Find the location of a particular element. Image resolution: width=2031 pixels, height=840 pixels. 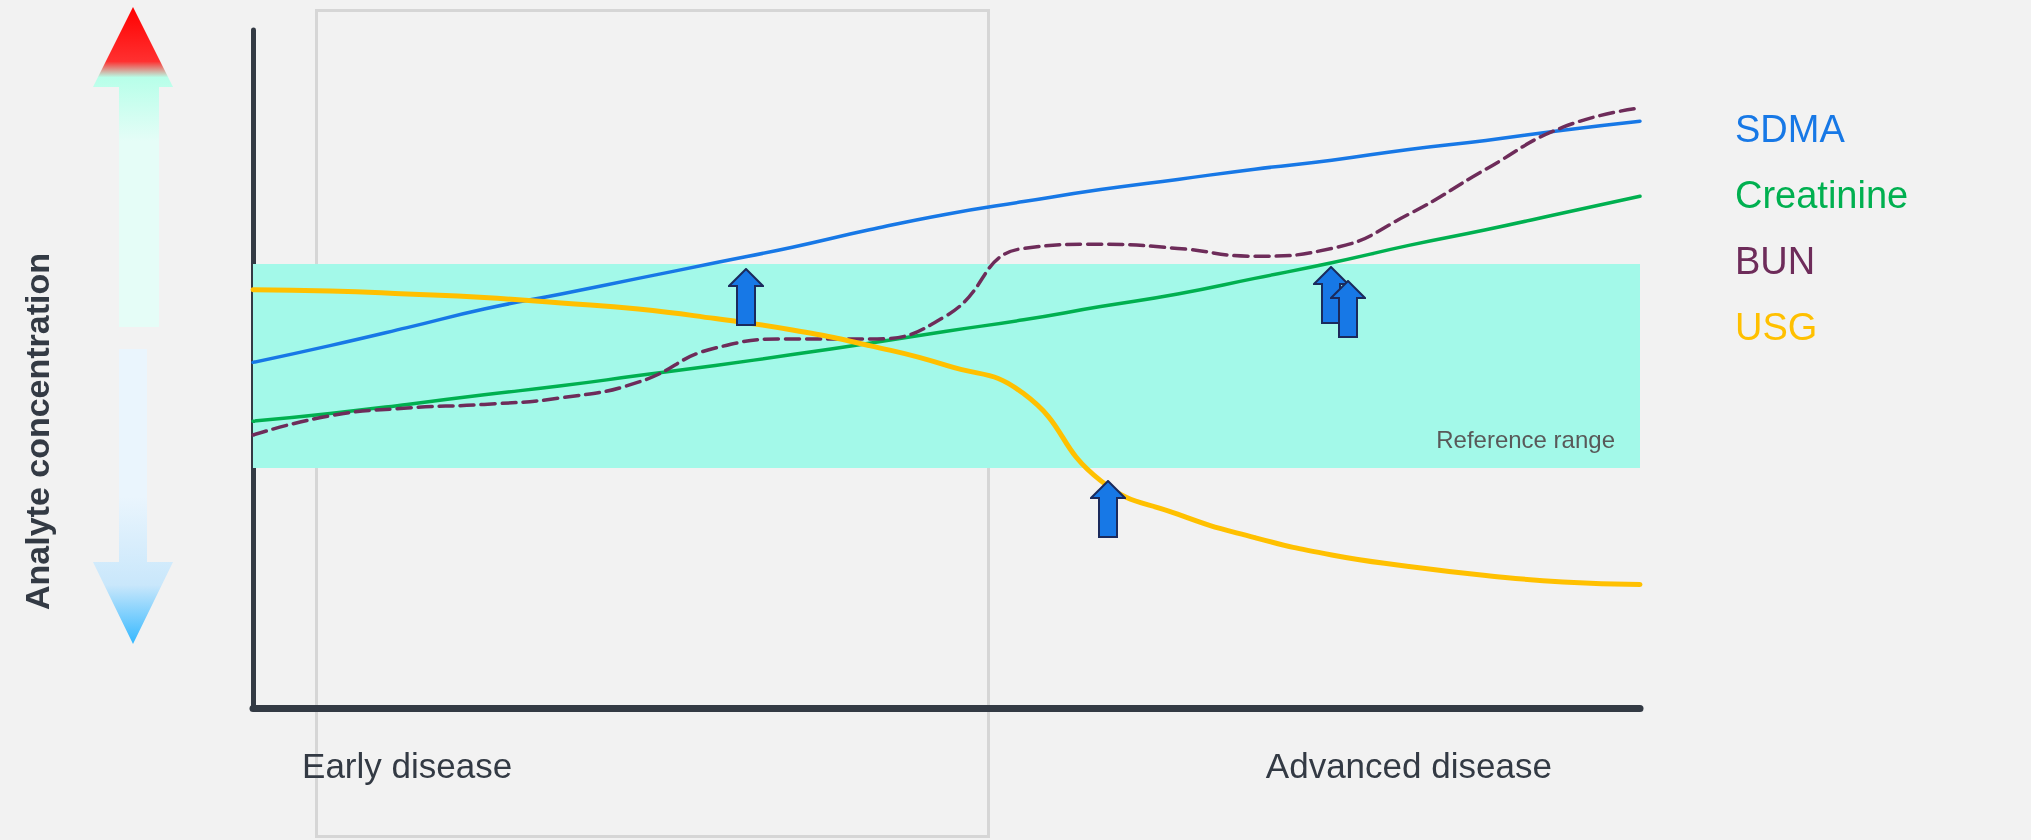

text: USG is located at coordinates (1776, 327).